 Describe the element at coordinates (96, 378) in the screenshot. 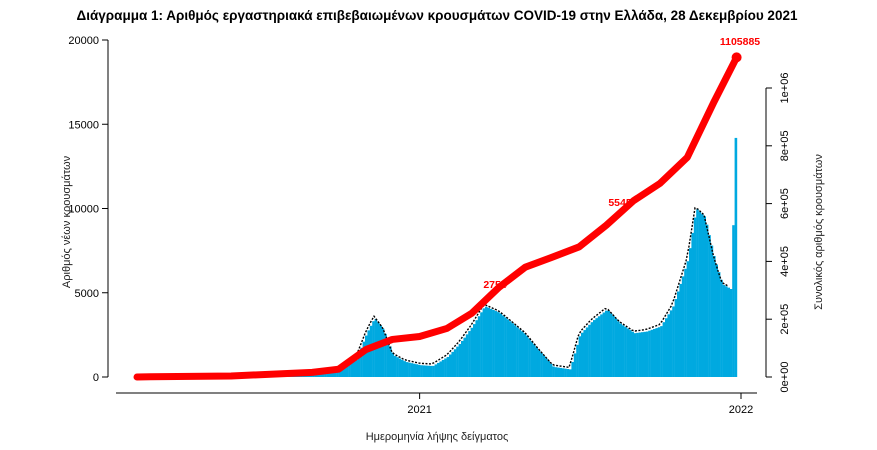

I see `y-tick-label: 0` at that location.